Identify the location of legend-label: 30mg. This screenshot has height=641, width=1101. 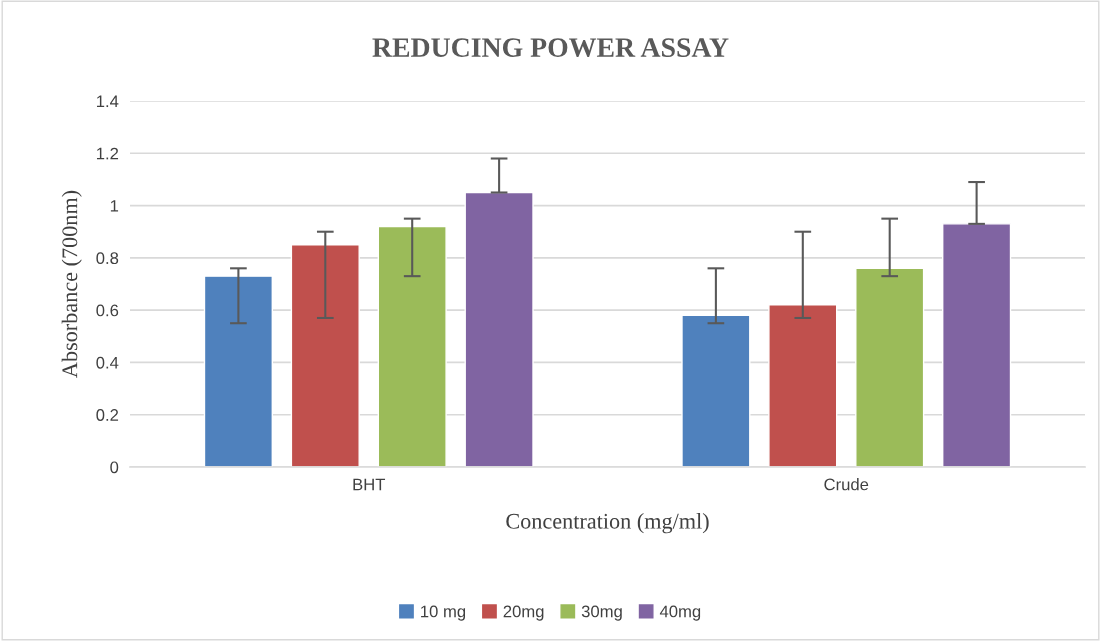
(601, 613).